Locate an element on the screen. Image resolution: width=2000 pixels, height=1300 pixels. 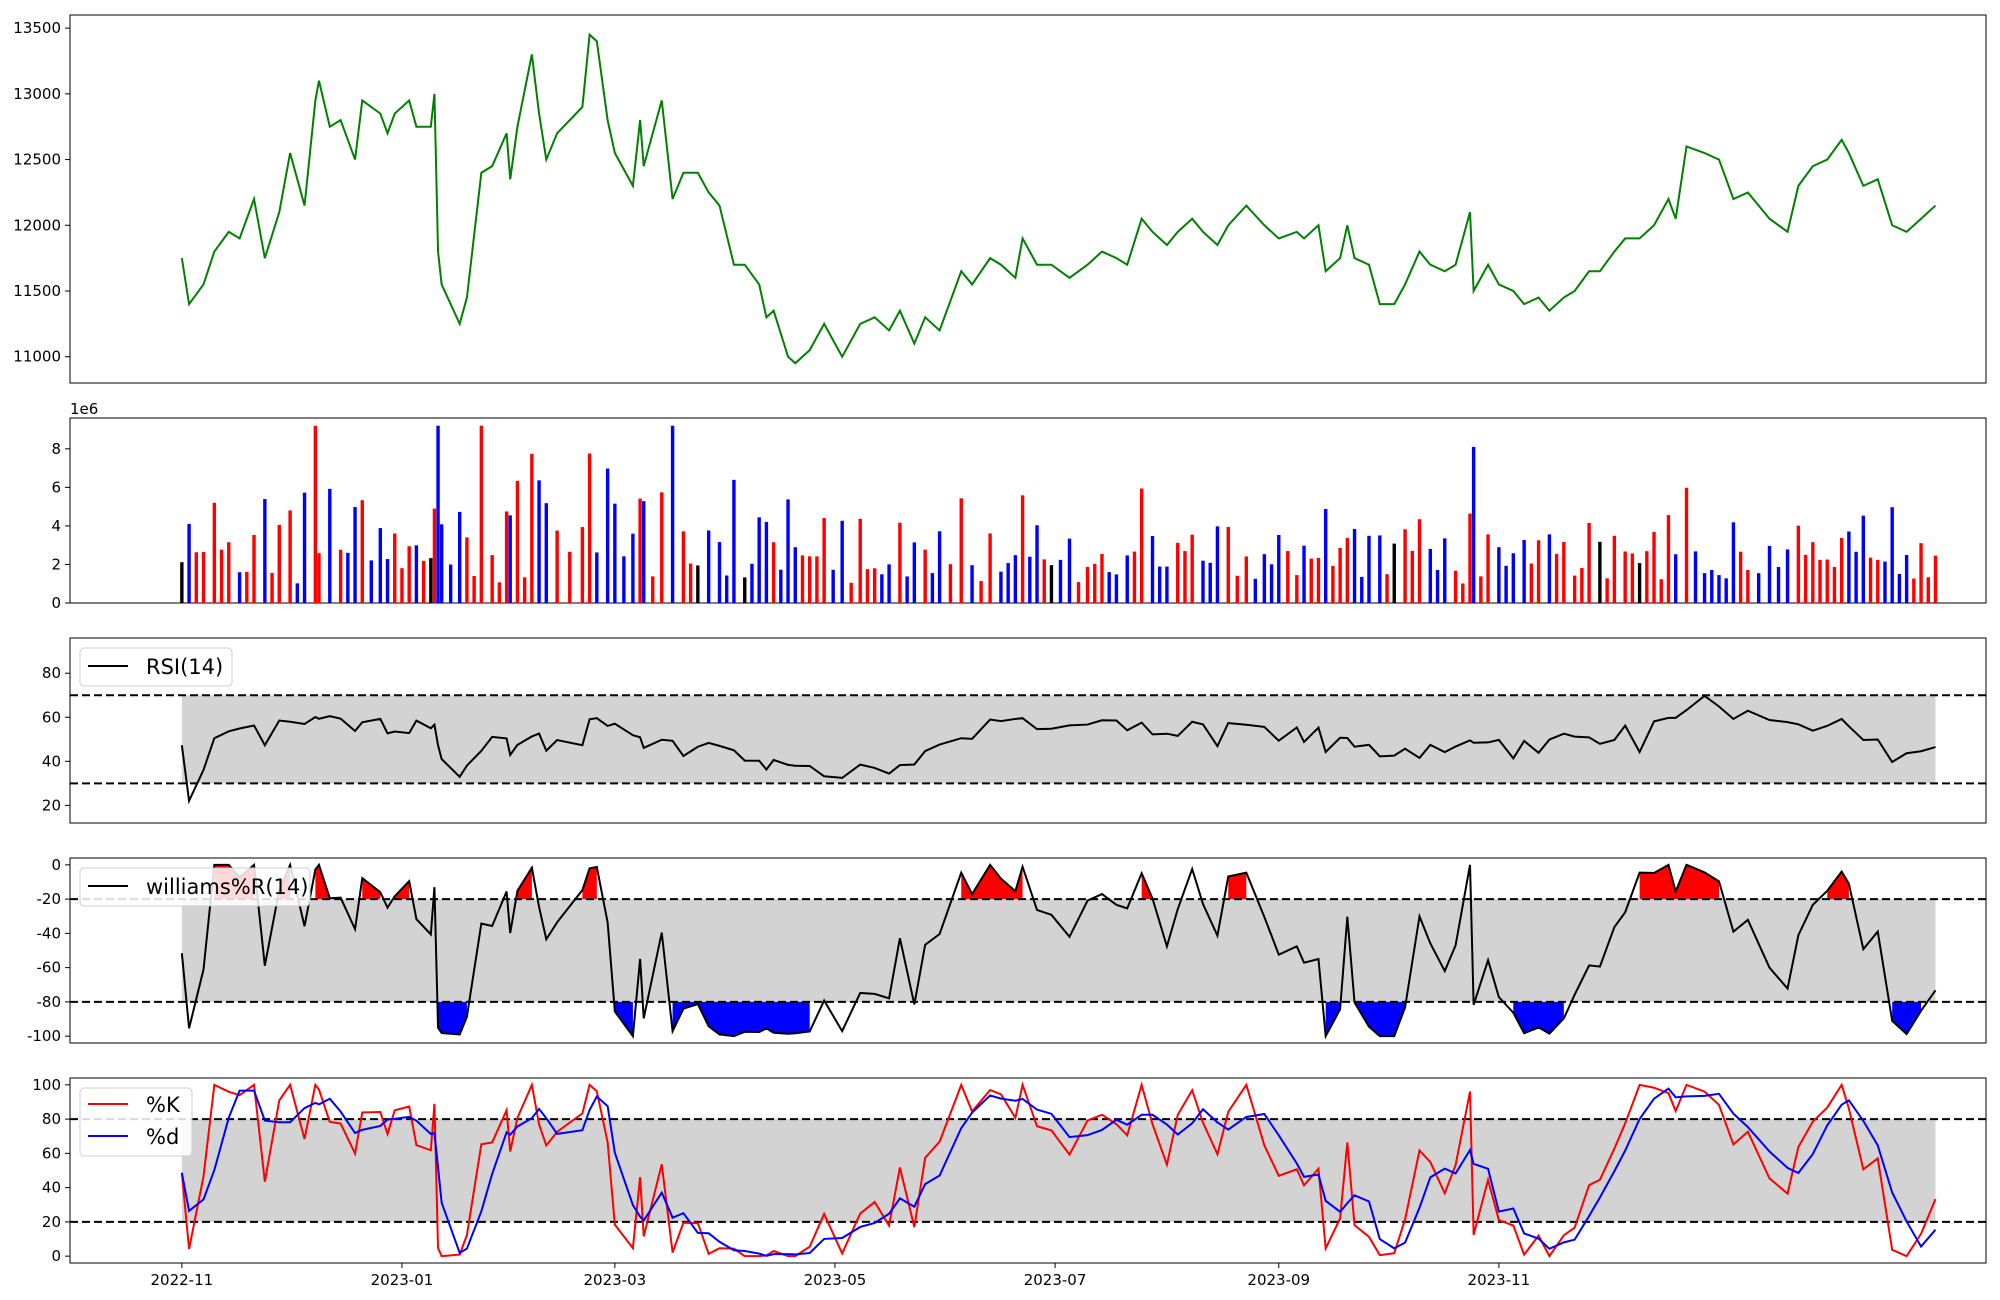
williams-r-y-ticks: 0 -20 -40 -60 -80 -100 is located at coordinates (48, 950).